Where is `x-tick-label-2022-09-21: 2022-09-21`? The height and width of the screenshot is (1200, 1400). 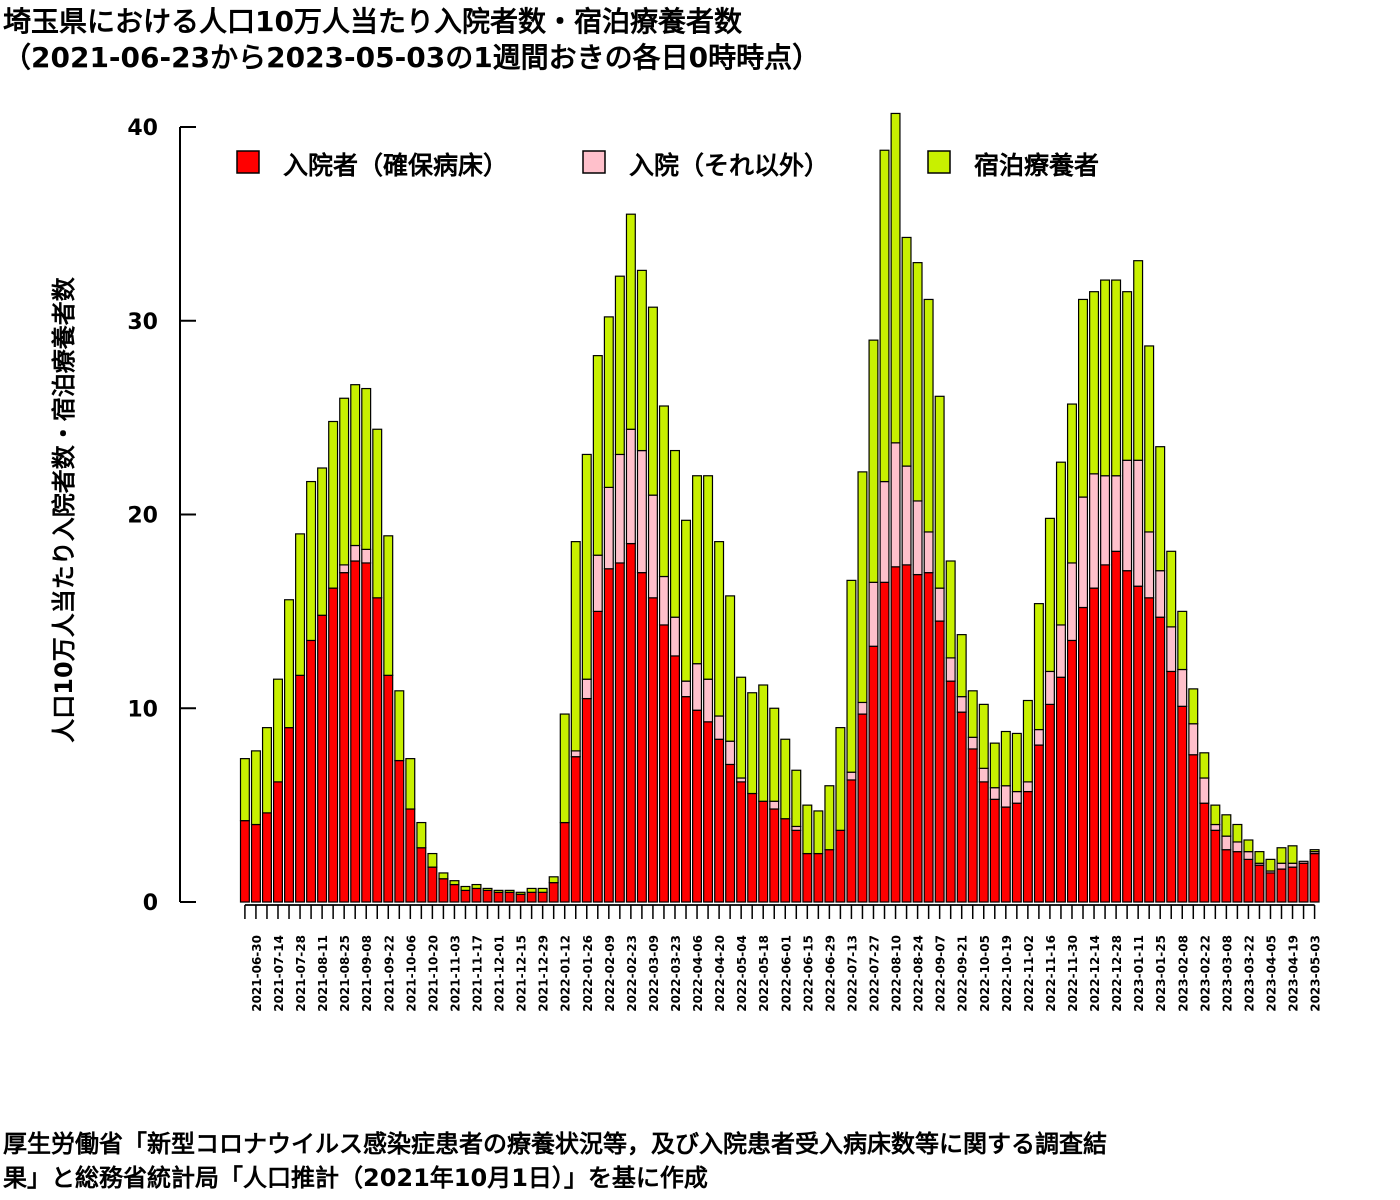 x-tick-label-2022-09-21: 2022-09-21 is located at coordinates (963, 973).